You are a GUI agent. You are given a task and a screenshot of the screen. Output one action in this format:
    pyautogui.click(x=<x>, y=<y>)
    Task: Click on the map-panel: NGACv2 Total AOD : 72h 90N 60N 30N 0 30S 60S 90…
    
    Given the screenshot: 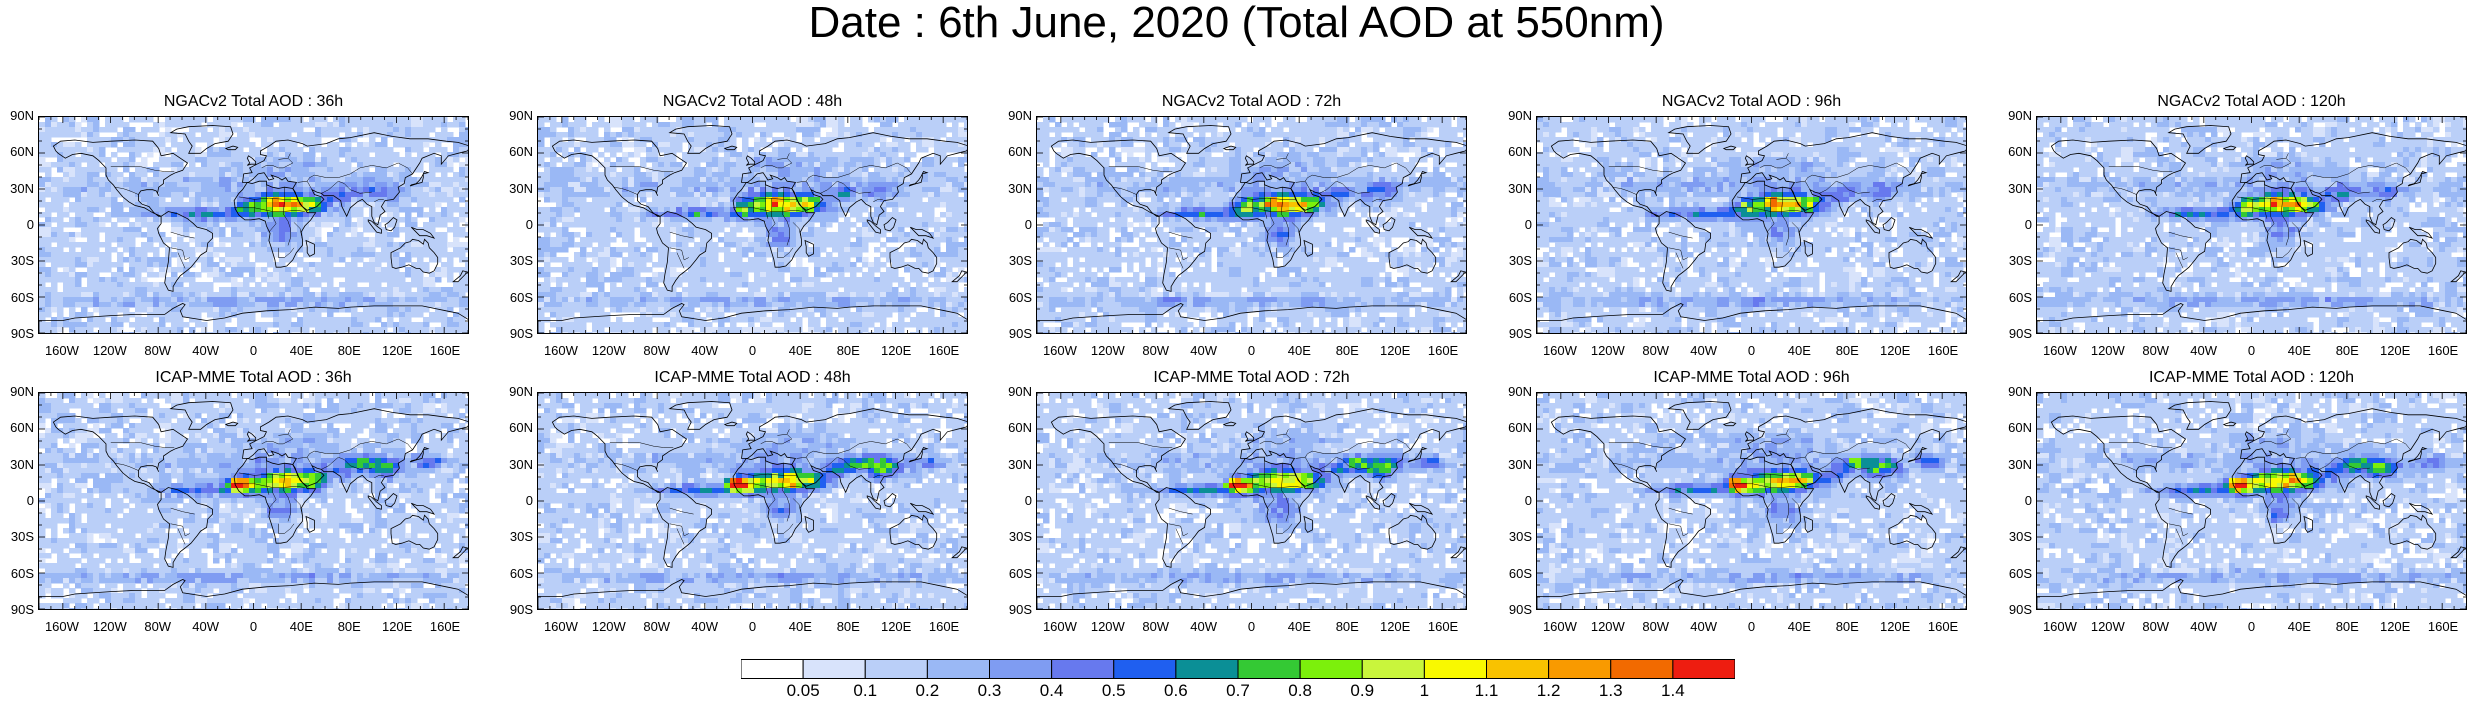 What is the action you would take?
    pyautogui.click(x=1253, y=232)
    